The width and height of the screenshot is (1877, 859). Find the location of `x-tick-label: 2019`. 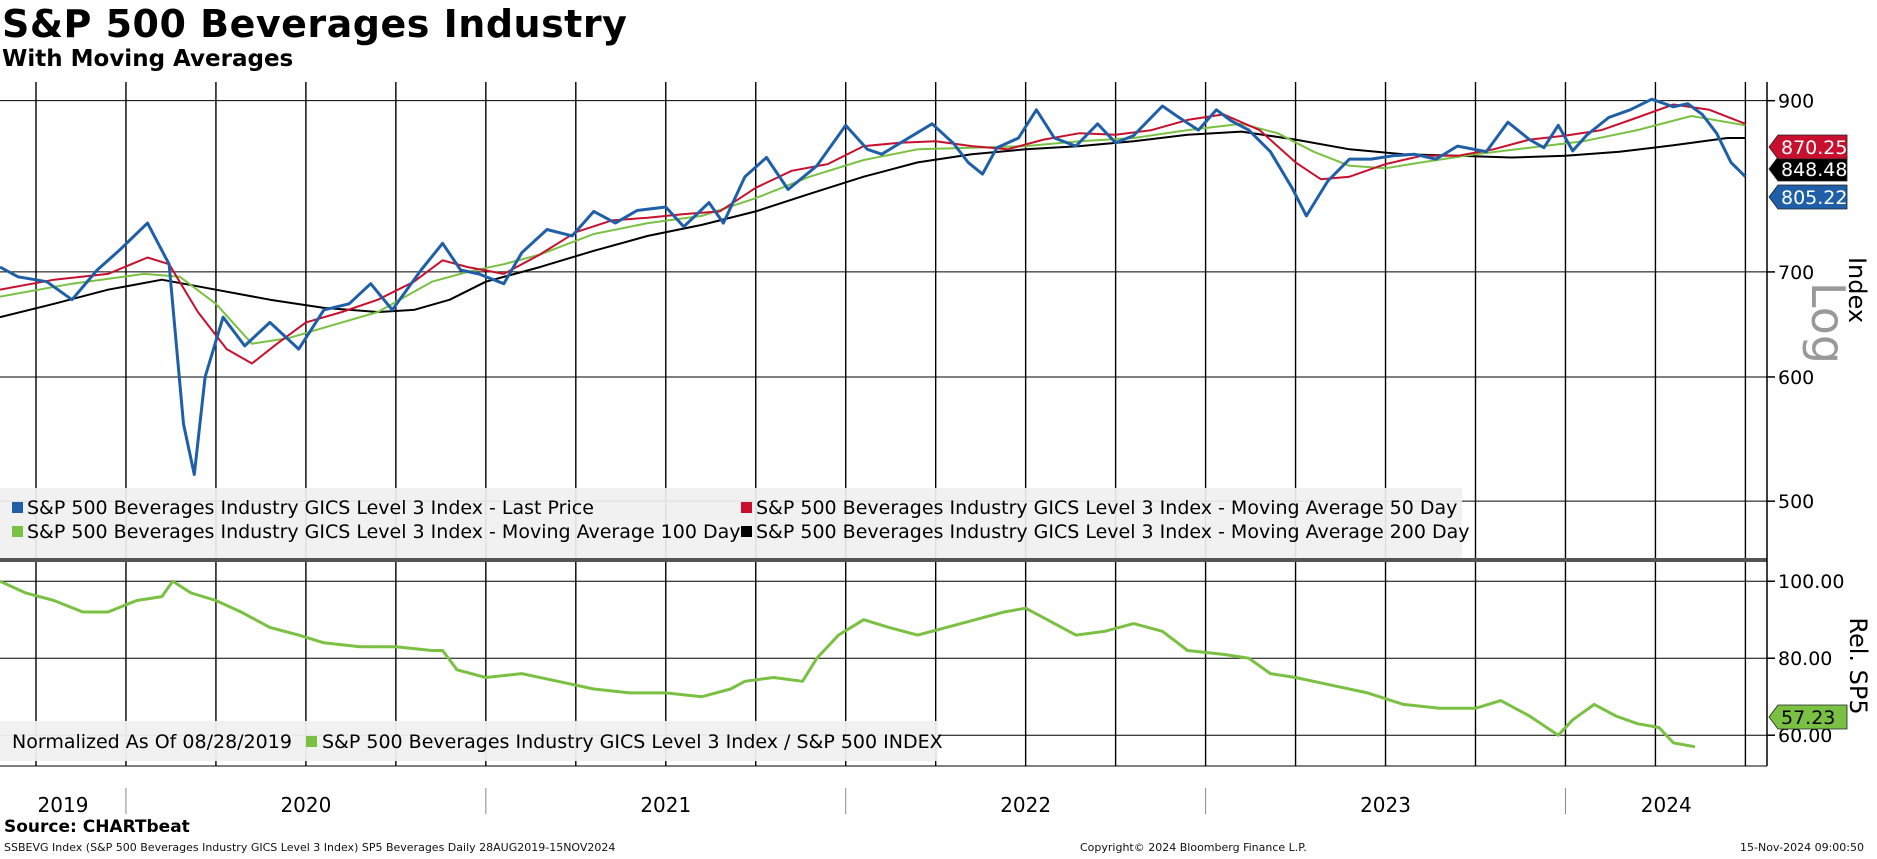

x-tick-label: 2019 is located at coordinates (63, 805).